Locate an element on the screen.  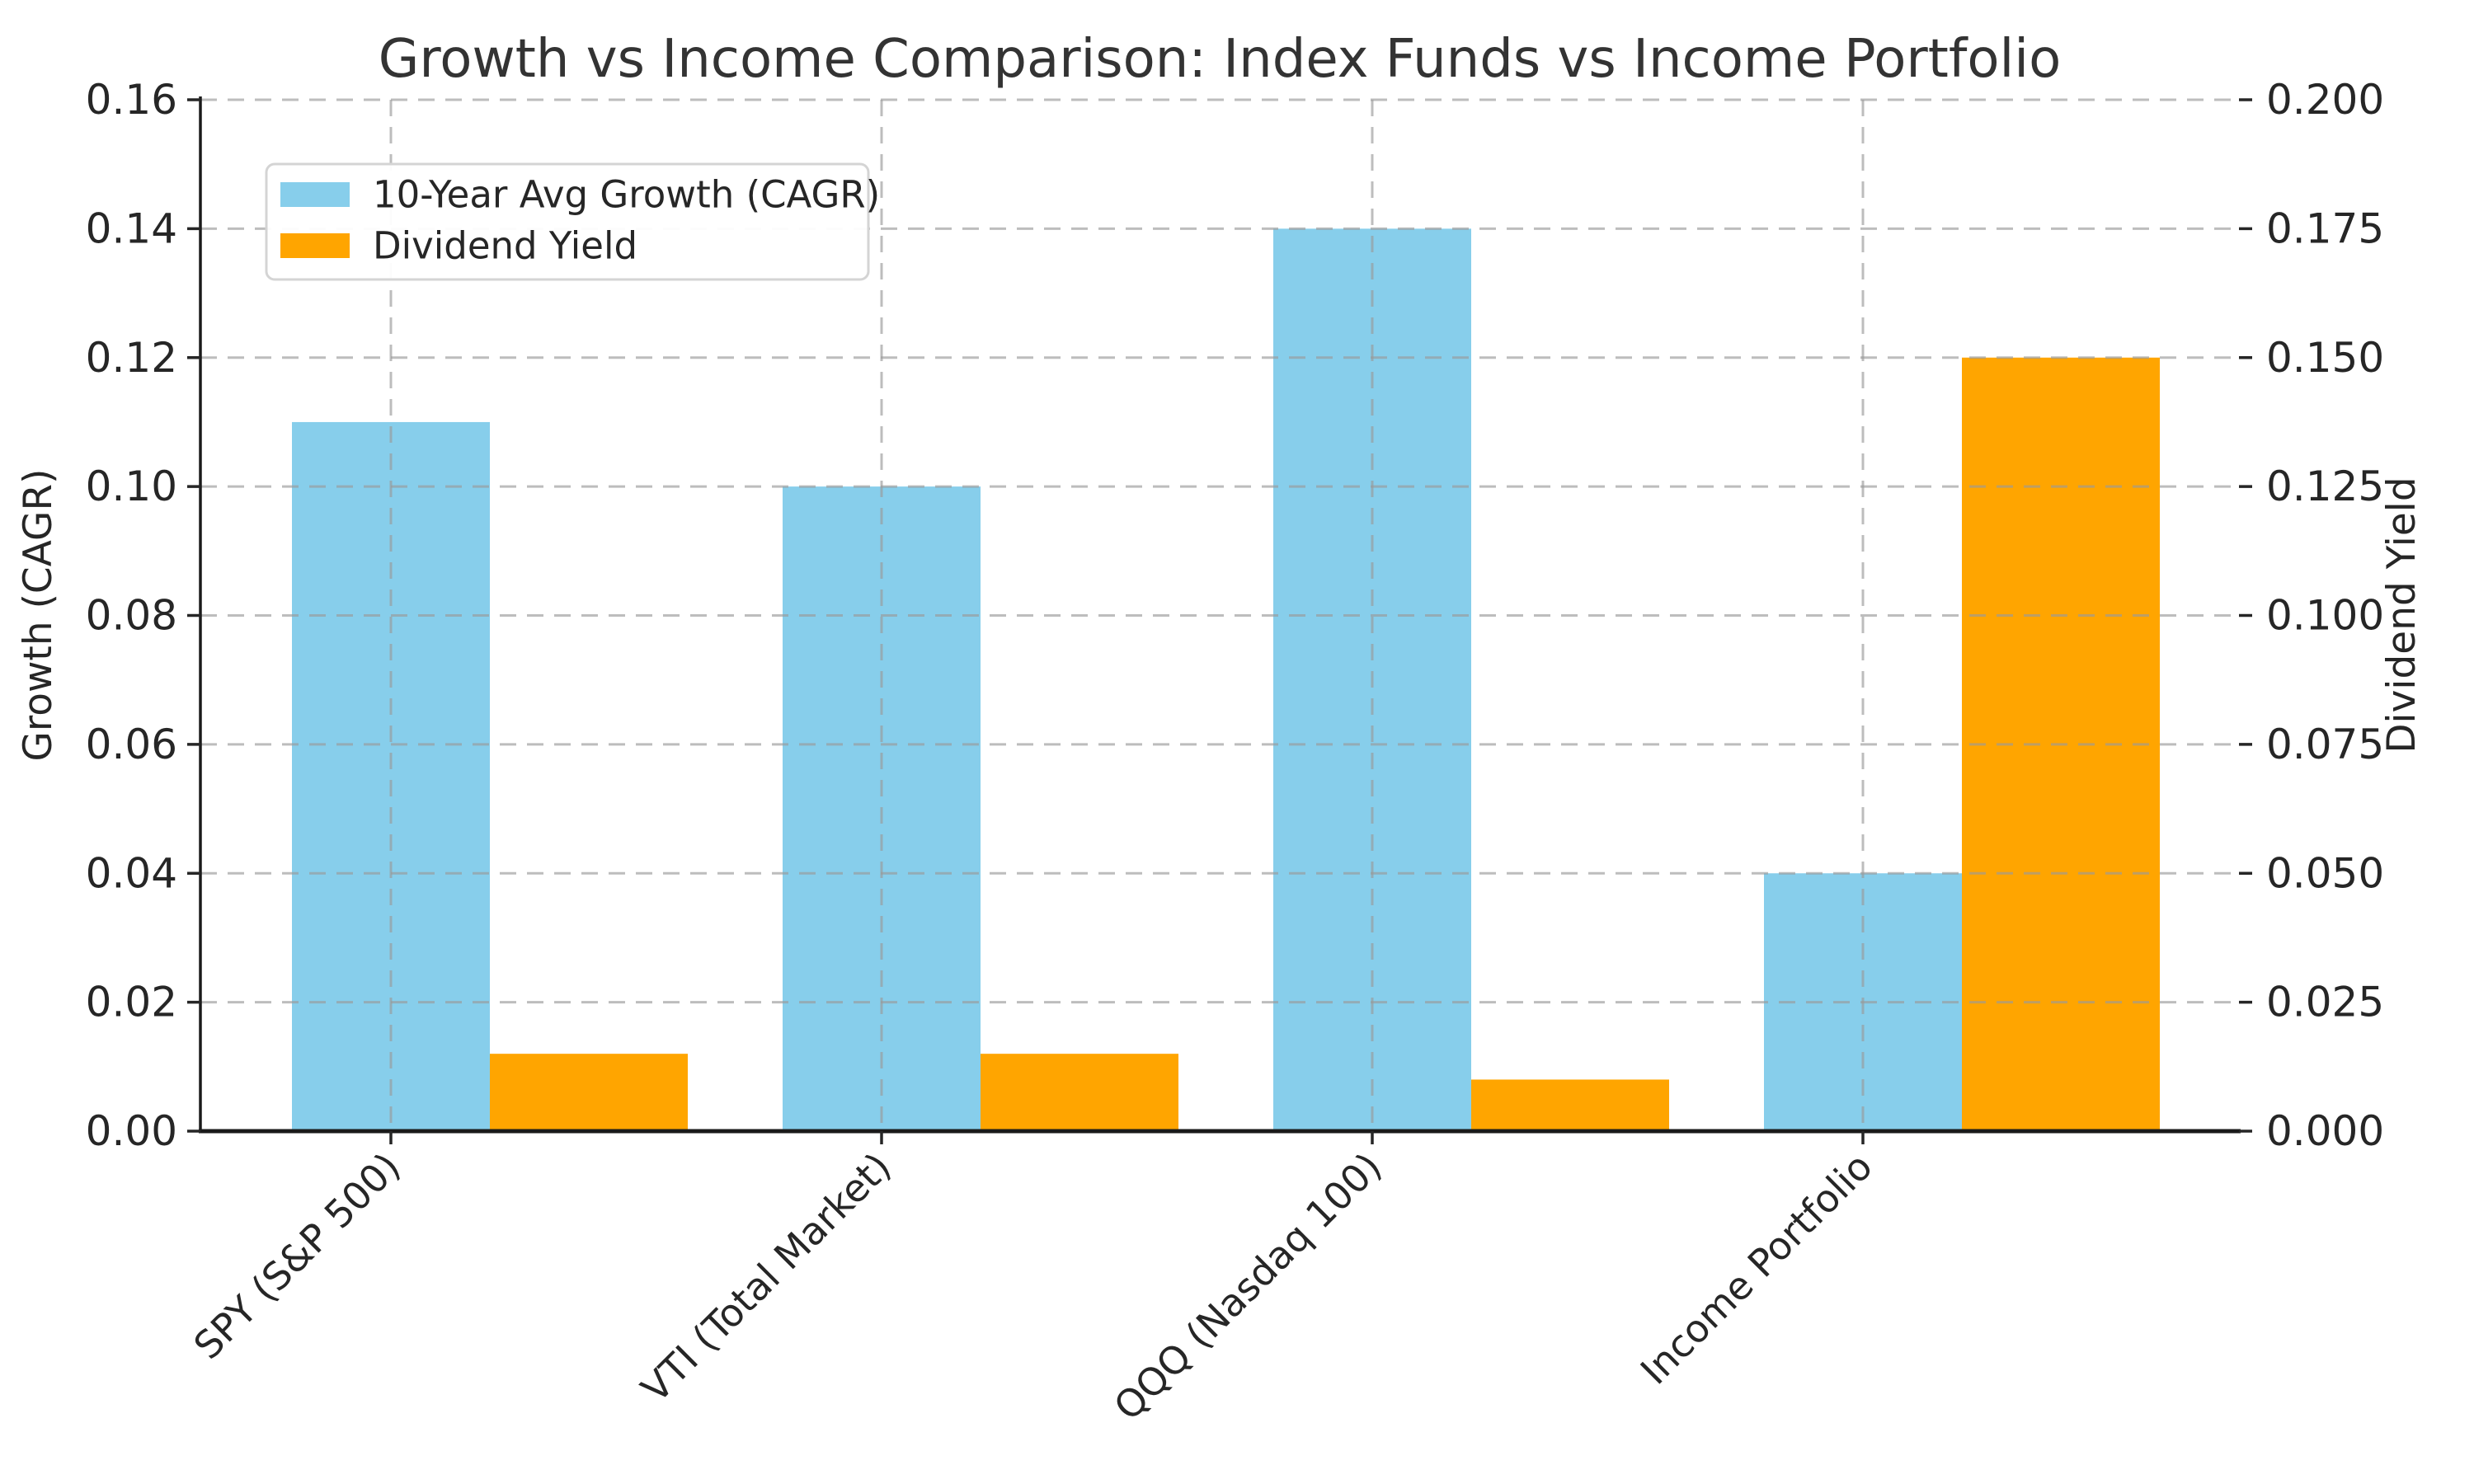
y-tick-label-left: 0.08 is located at coordinates (131, 616).